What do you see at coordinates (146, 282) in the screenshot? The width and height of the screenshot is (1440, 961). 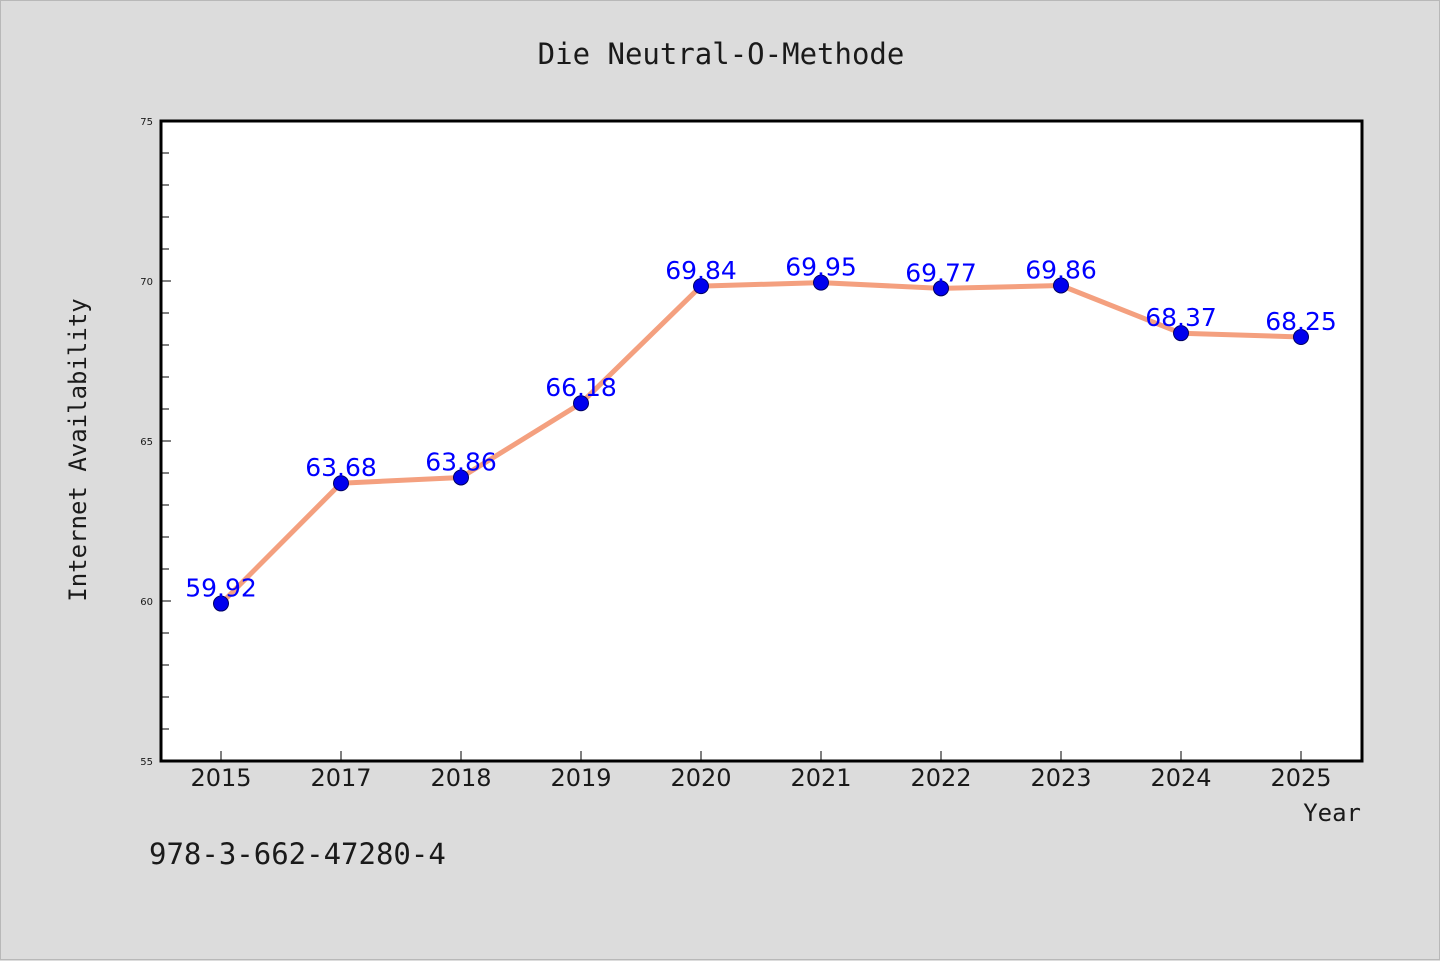 I see `y-tick-label: 70` at bounding box center [146, 282].